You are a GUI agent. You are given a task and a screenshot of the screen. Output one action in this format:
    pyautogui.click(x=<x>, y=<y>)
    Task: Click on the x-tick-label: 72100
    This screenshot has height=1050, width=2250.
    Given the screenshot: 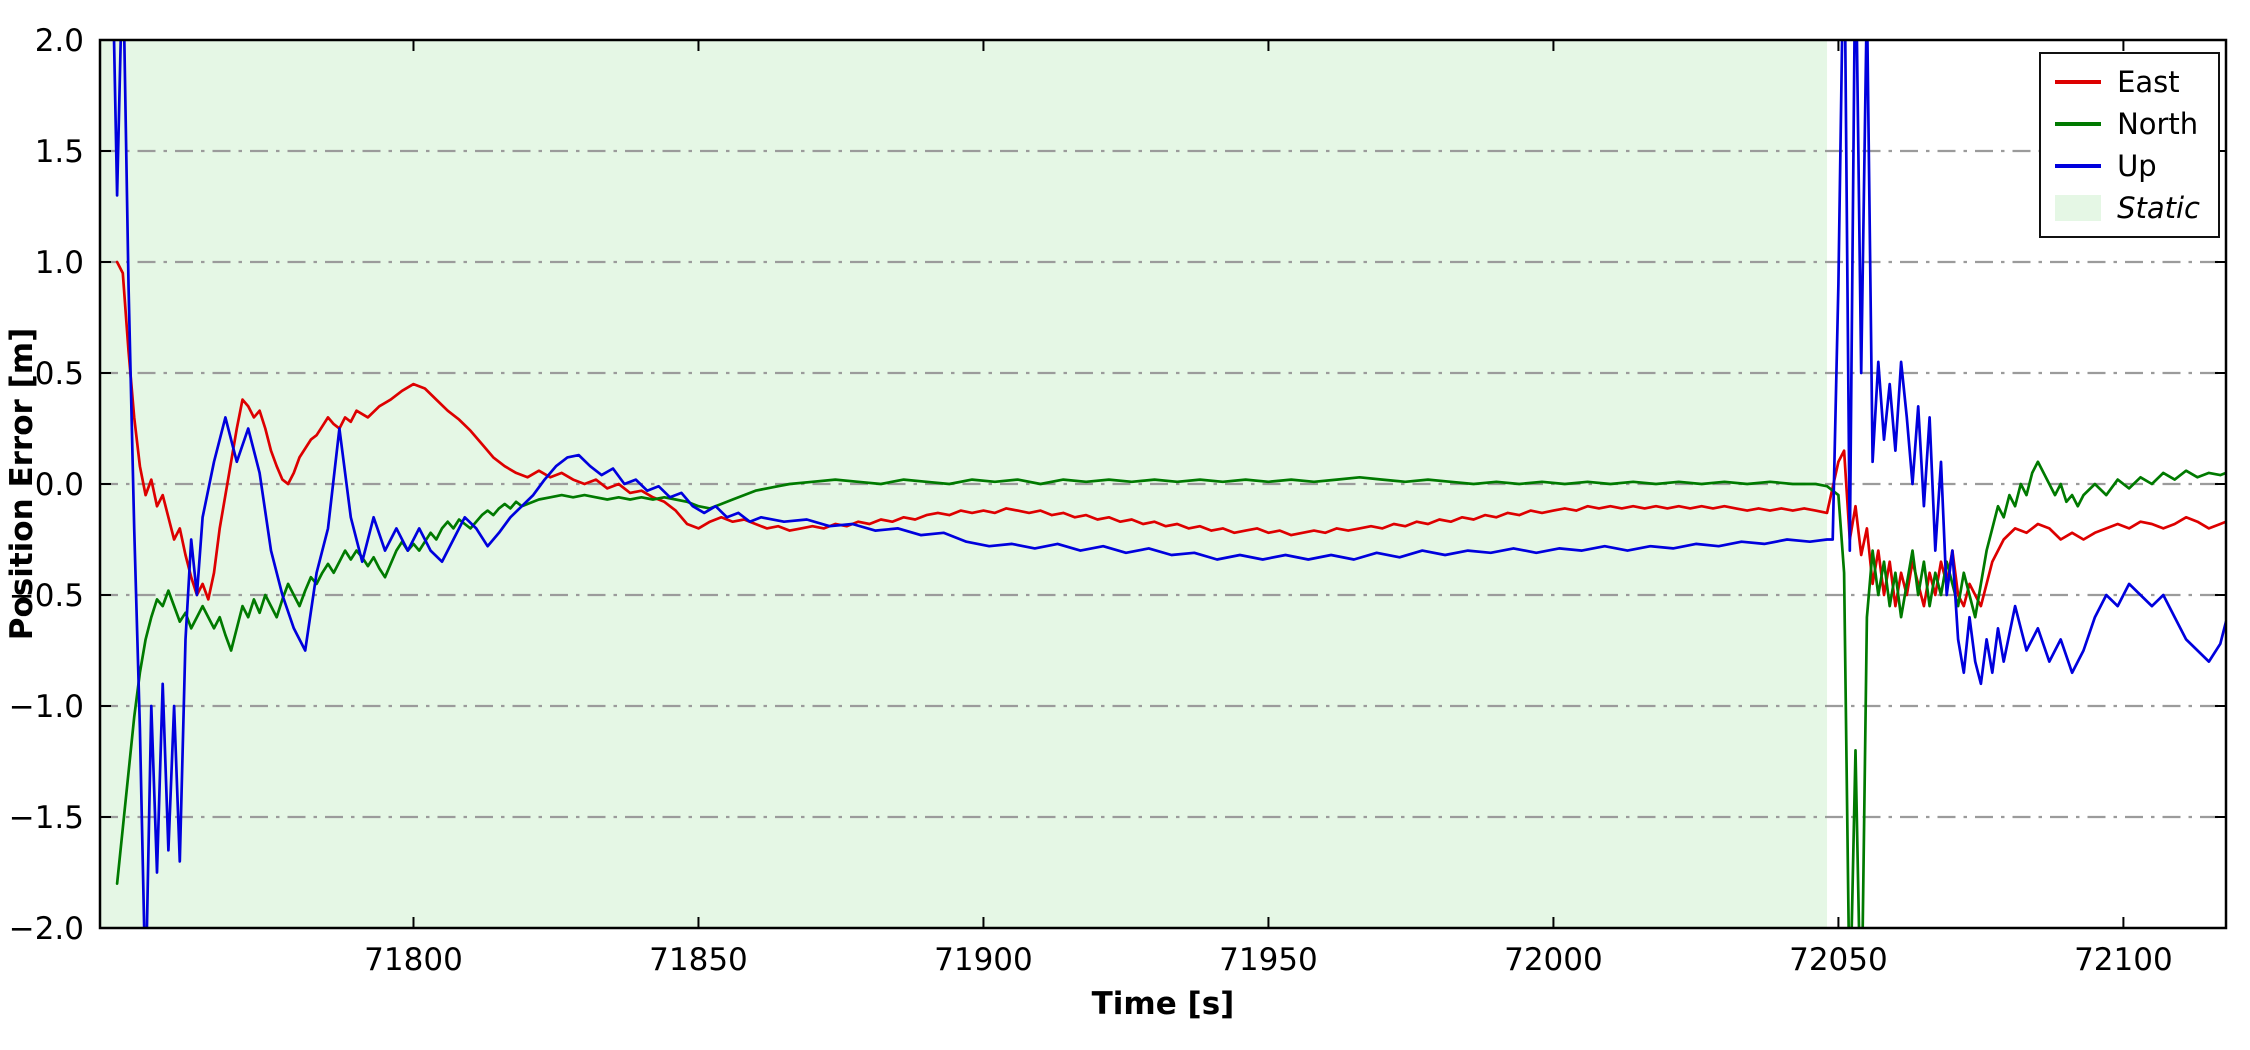 What is the action you would take?
    pyautogui.click(x=2123, y=960)
    